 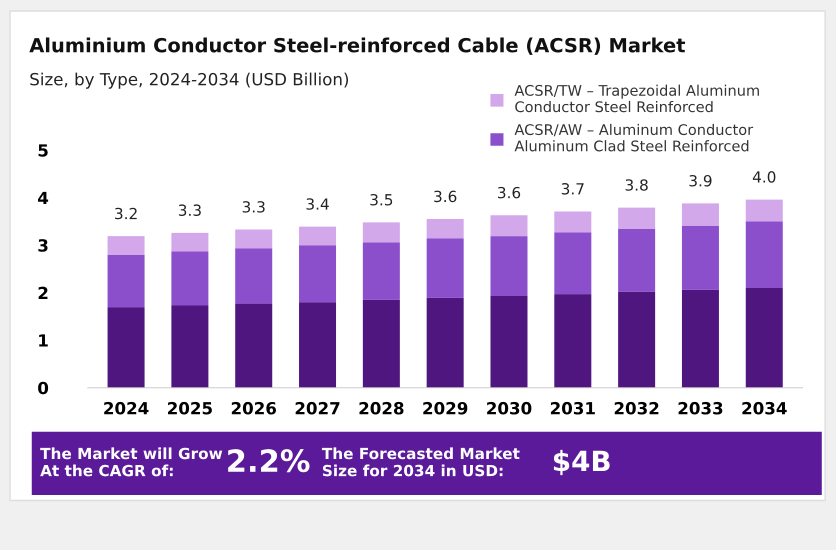 What do you see at coordinates (269, 460) in the screenshot?
I see `text: 2.2%` at bounding box center [269, 460].